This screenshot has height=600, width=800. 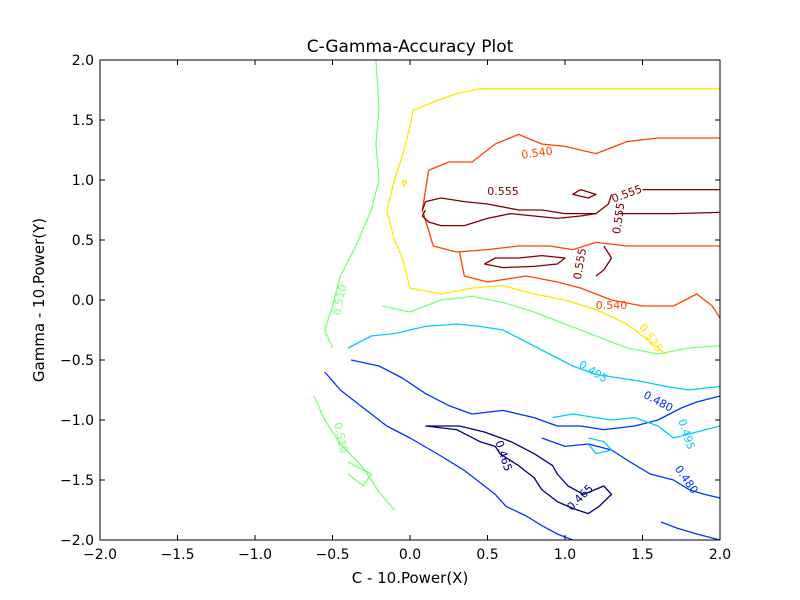 What do you see at coordinates (77, 541) in the screenshot?
I see `y-tick-label: −2.0` at bounding box center [77, 541].